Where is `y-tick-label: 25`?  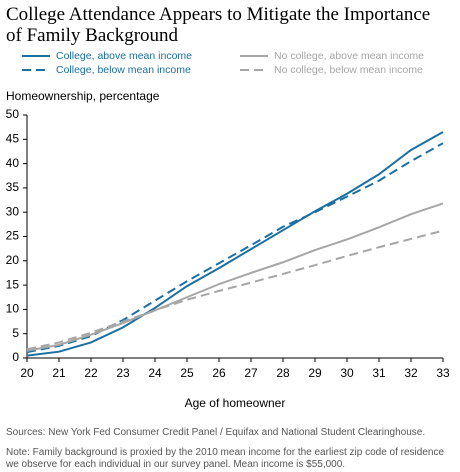
y-tick-label: 25 is located at coordinates (13, 236).